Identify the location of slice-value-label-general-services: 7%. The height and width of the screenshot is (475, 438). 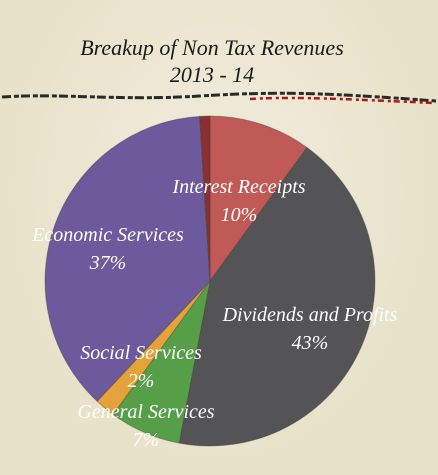
(146, 440).